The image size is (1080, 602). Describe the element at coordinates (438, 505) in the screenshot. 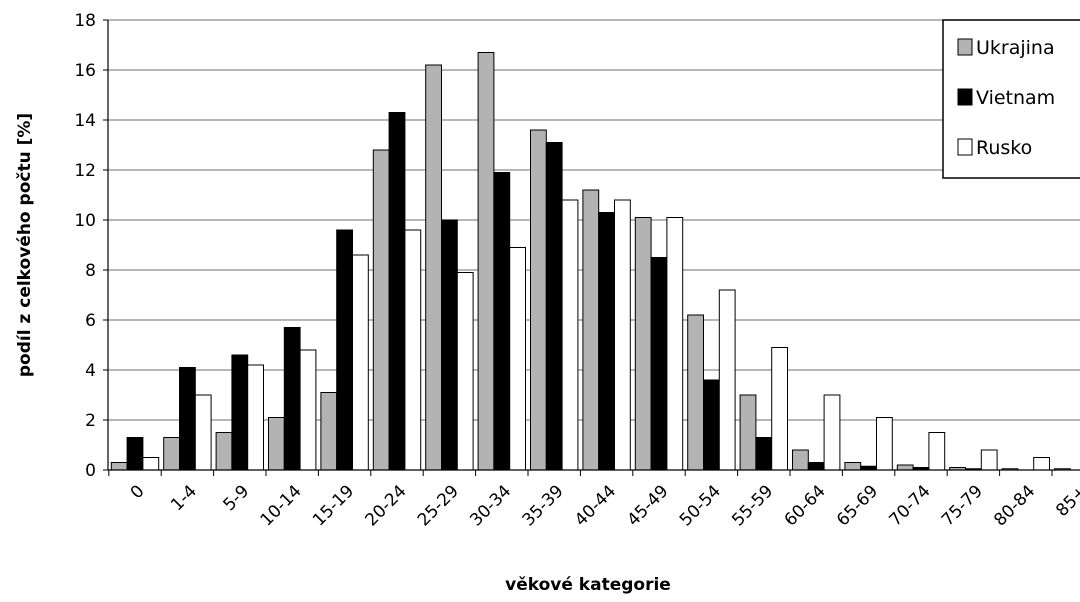

I see `x-tick-label: 25-29` at that location.